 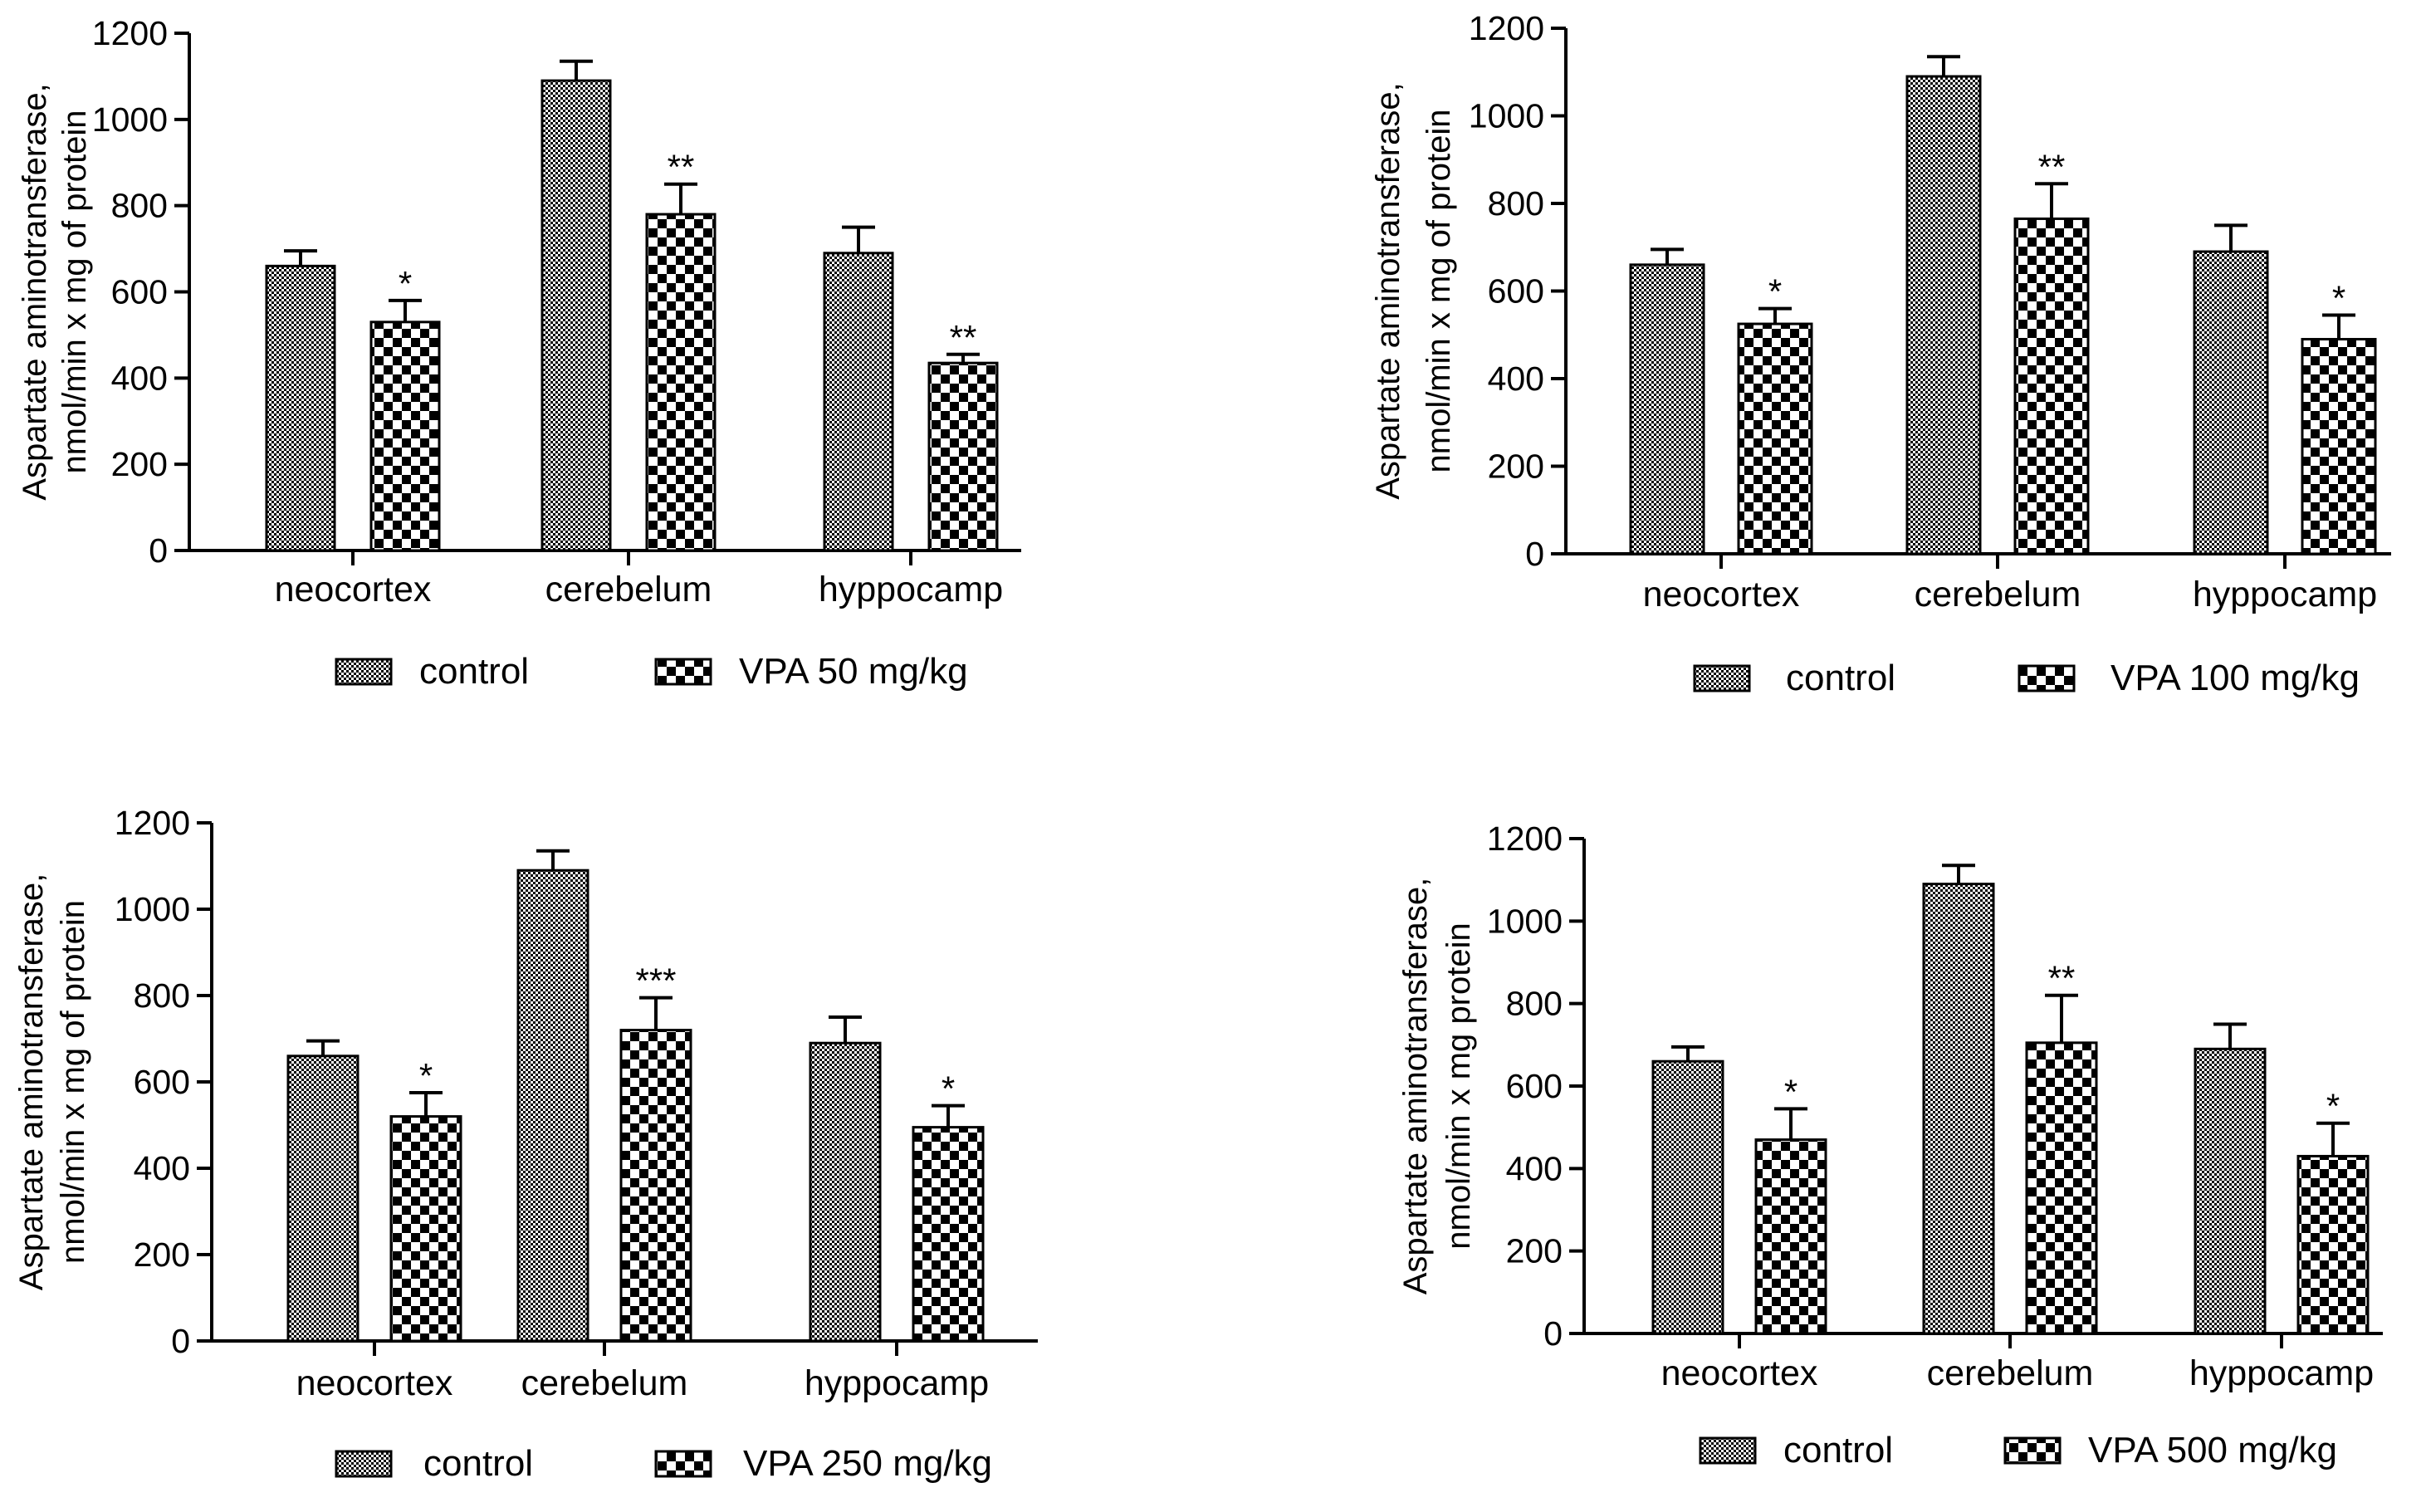 What do you see at coordinates (2212, 1450) in the screenshot?
I see `legend-label-vpa: VPA 500 mg/kg` at bounding box center [2212, 1450].